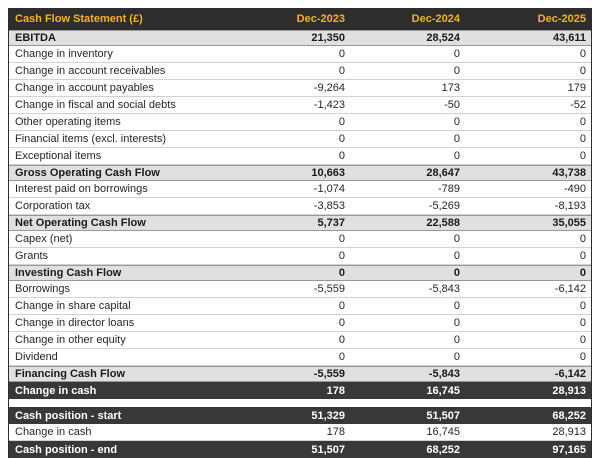 This screenshot has height=458, width=600. What do you see at coordinates (569, 173) in the screenshot?
I see `row-value: 43,738` at bounding box center [569, 173].